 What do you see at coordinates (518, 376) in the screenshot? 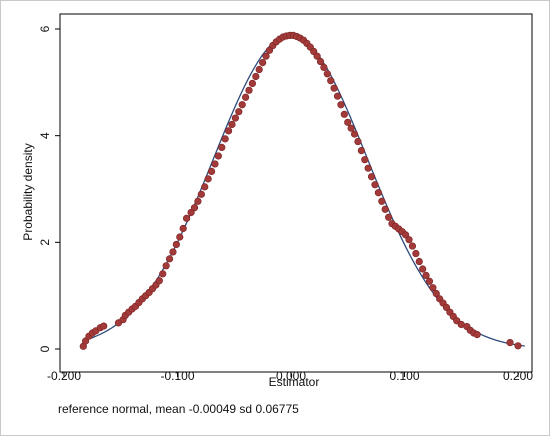
I see `x-tick-label: 0.200` at bounding box center [518, 376].